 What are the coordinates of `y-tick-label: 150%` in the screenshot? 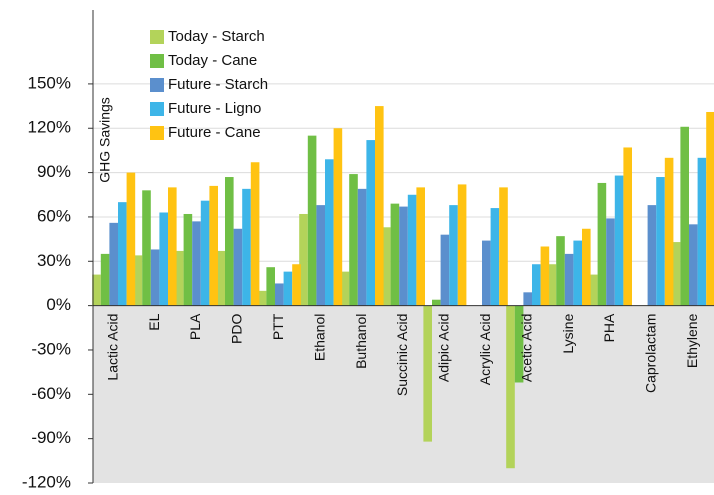 It's located at (49, 82).